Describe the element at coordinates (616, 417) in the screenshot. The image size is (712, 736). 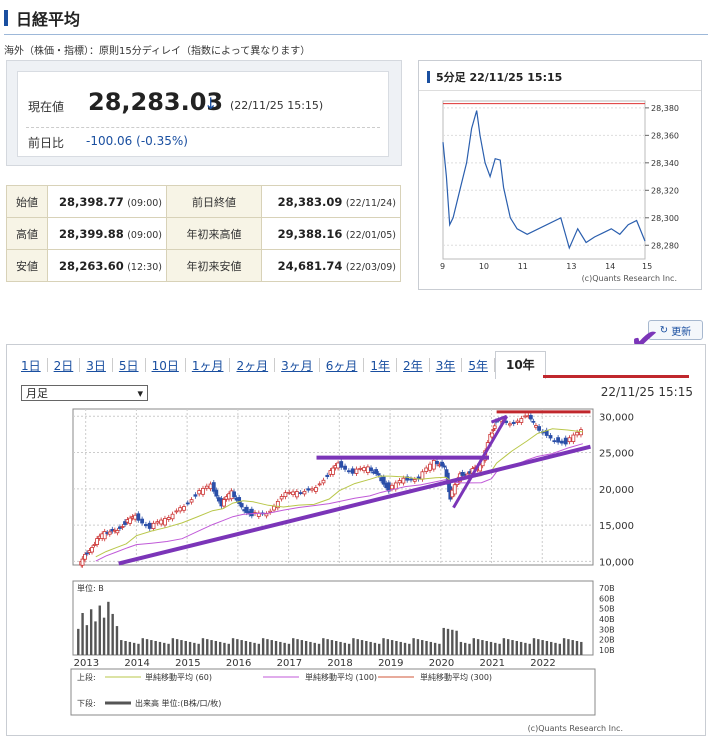
I see `y-tick-label: 30,000` at that location.